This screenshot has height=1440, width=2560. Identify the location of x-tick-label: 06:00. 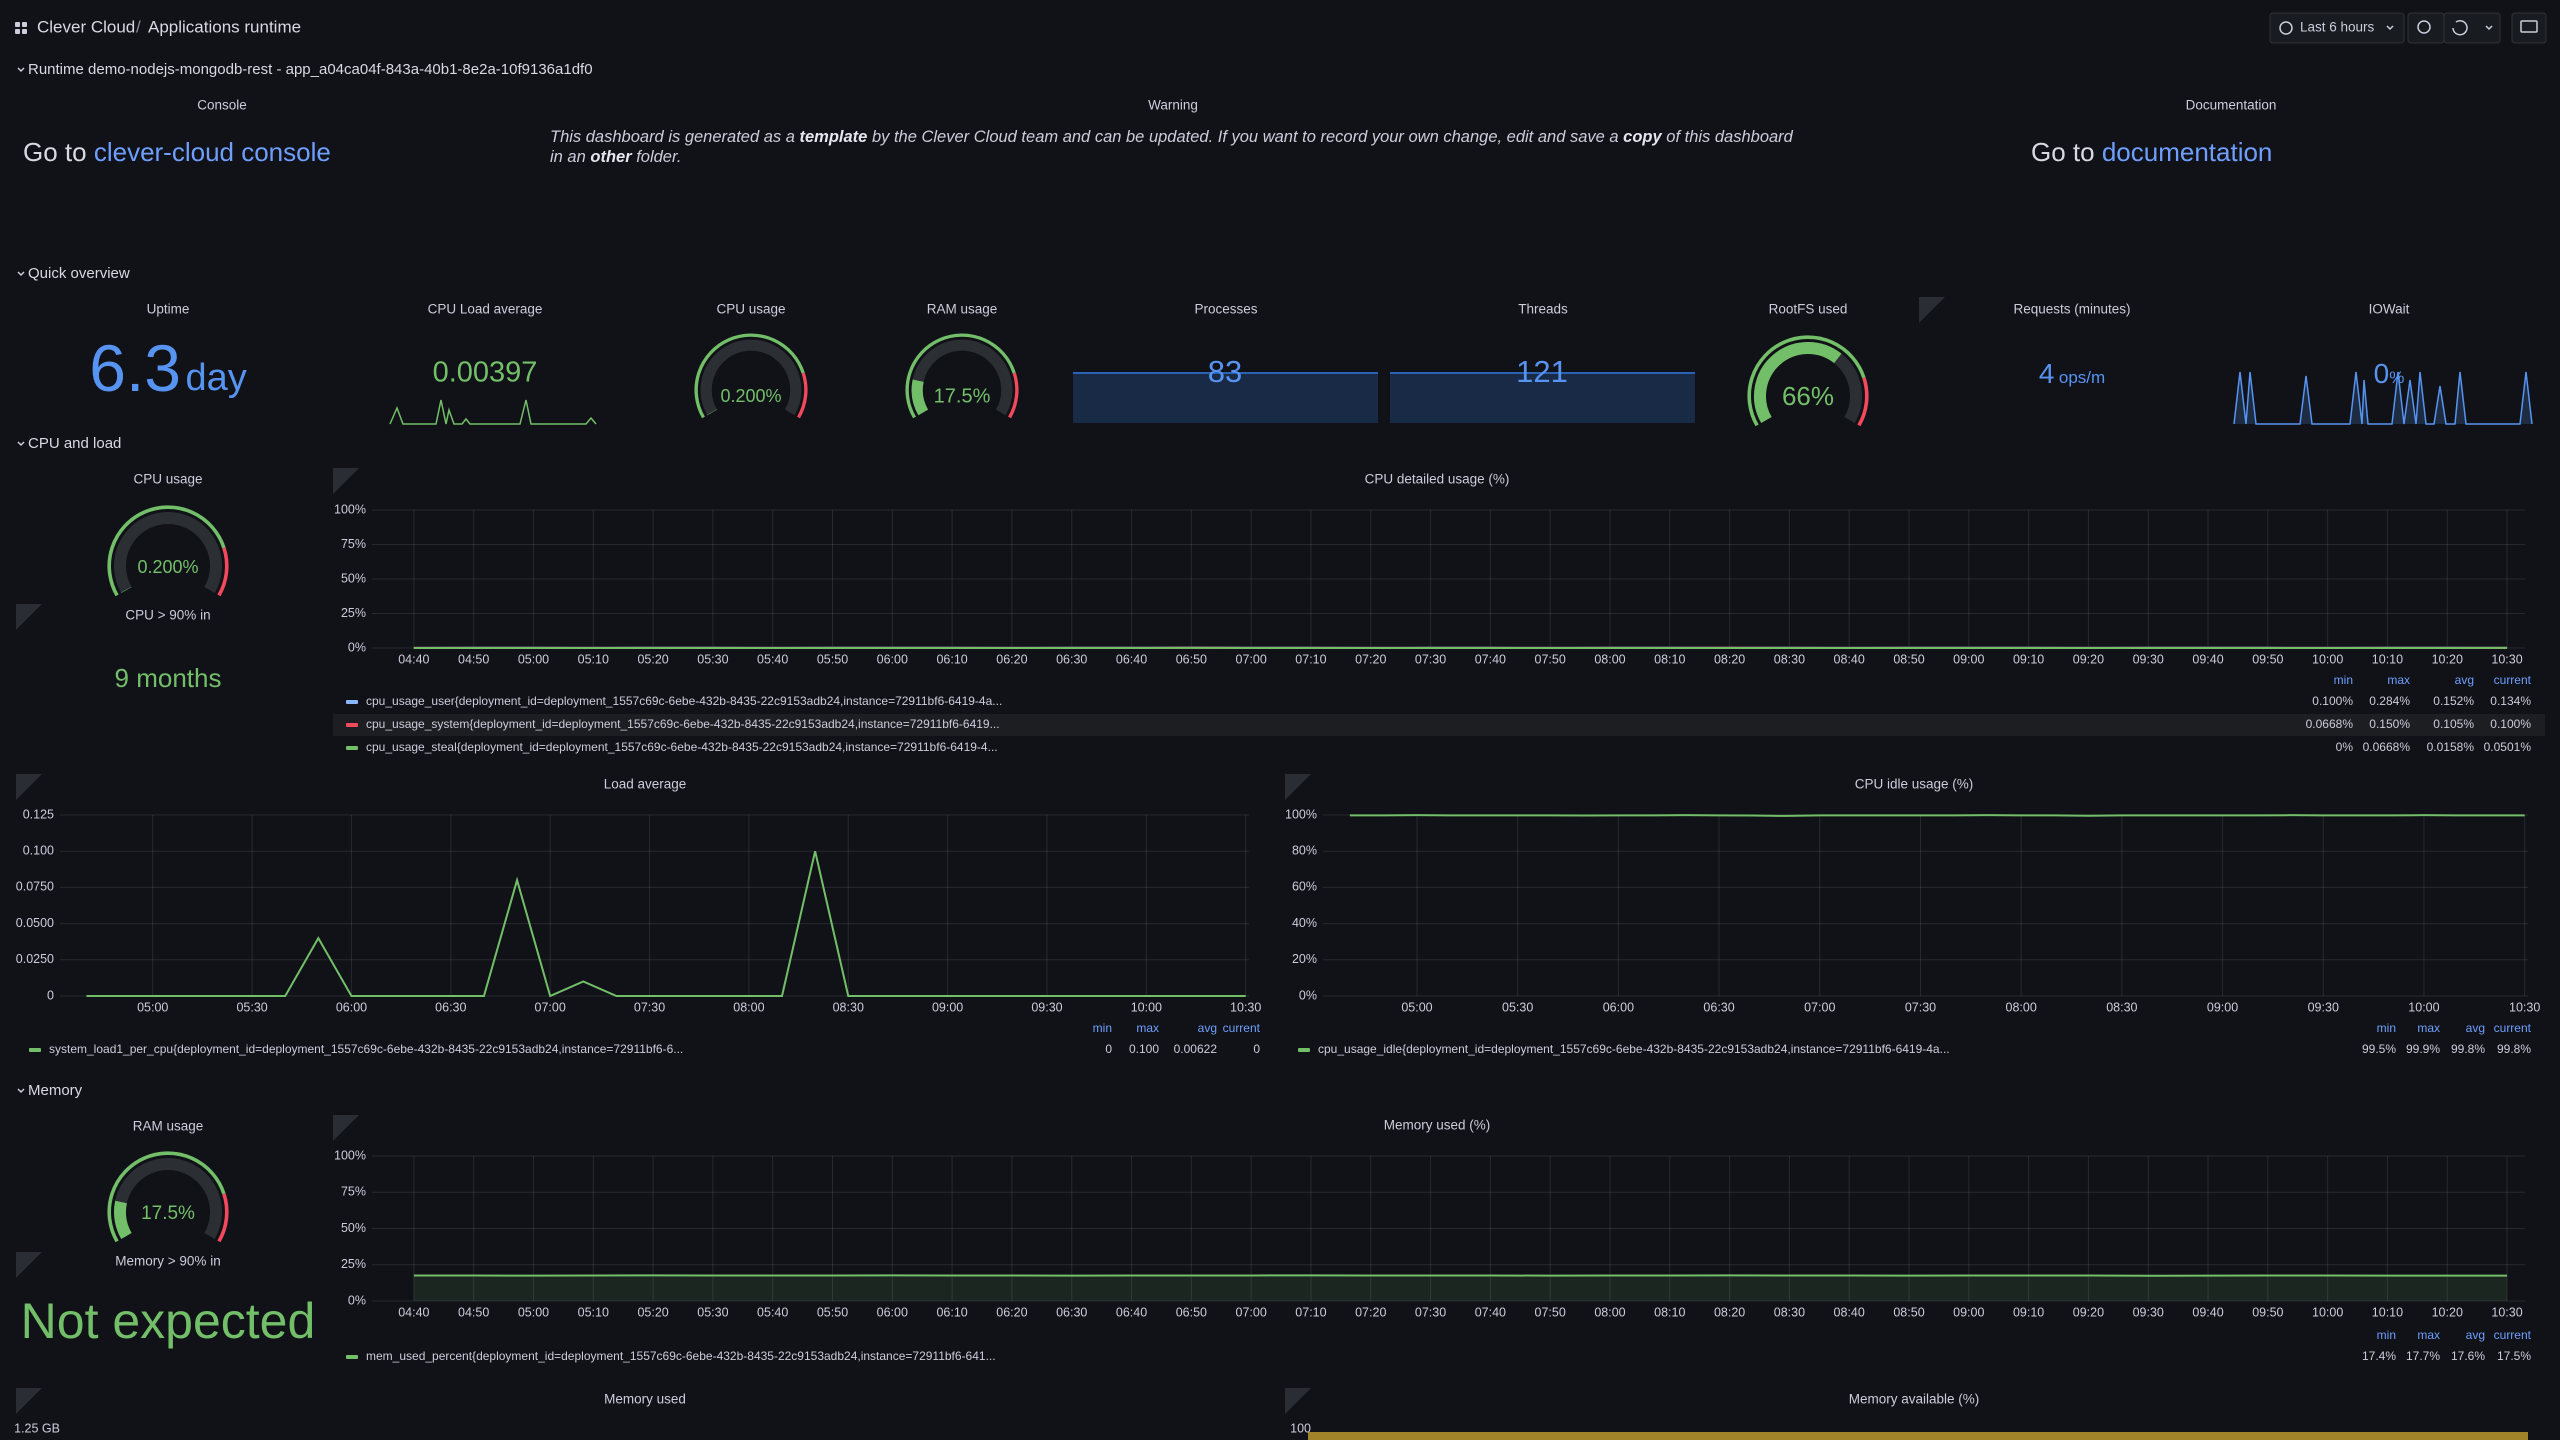
(1618, 1007).